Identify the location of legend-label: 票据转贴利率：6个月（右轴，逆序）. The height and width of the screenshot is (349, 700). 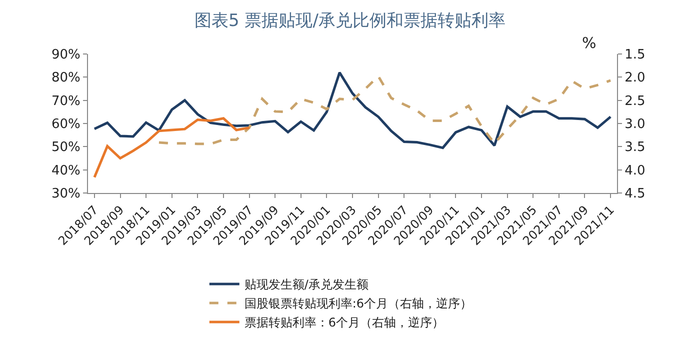
(344, 323).